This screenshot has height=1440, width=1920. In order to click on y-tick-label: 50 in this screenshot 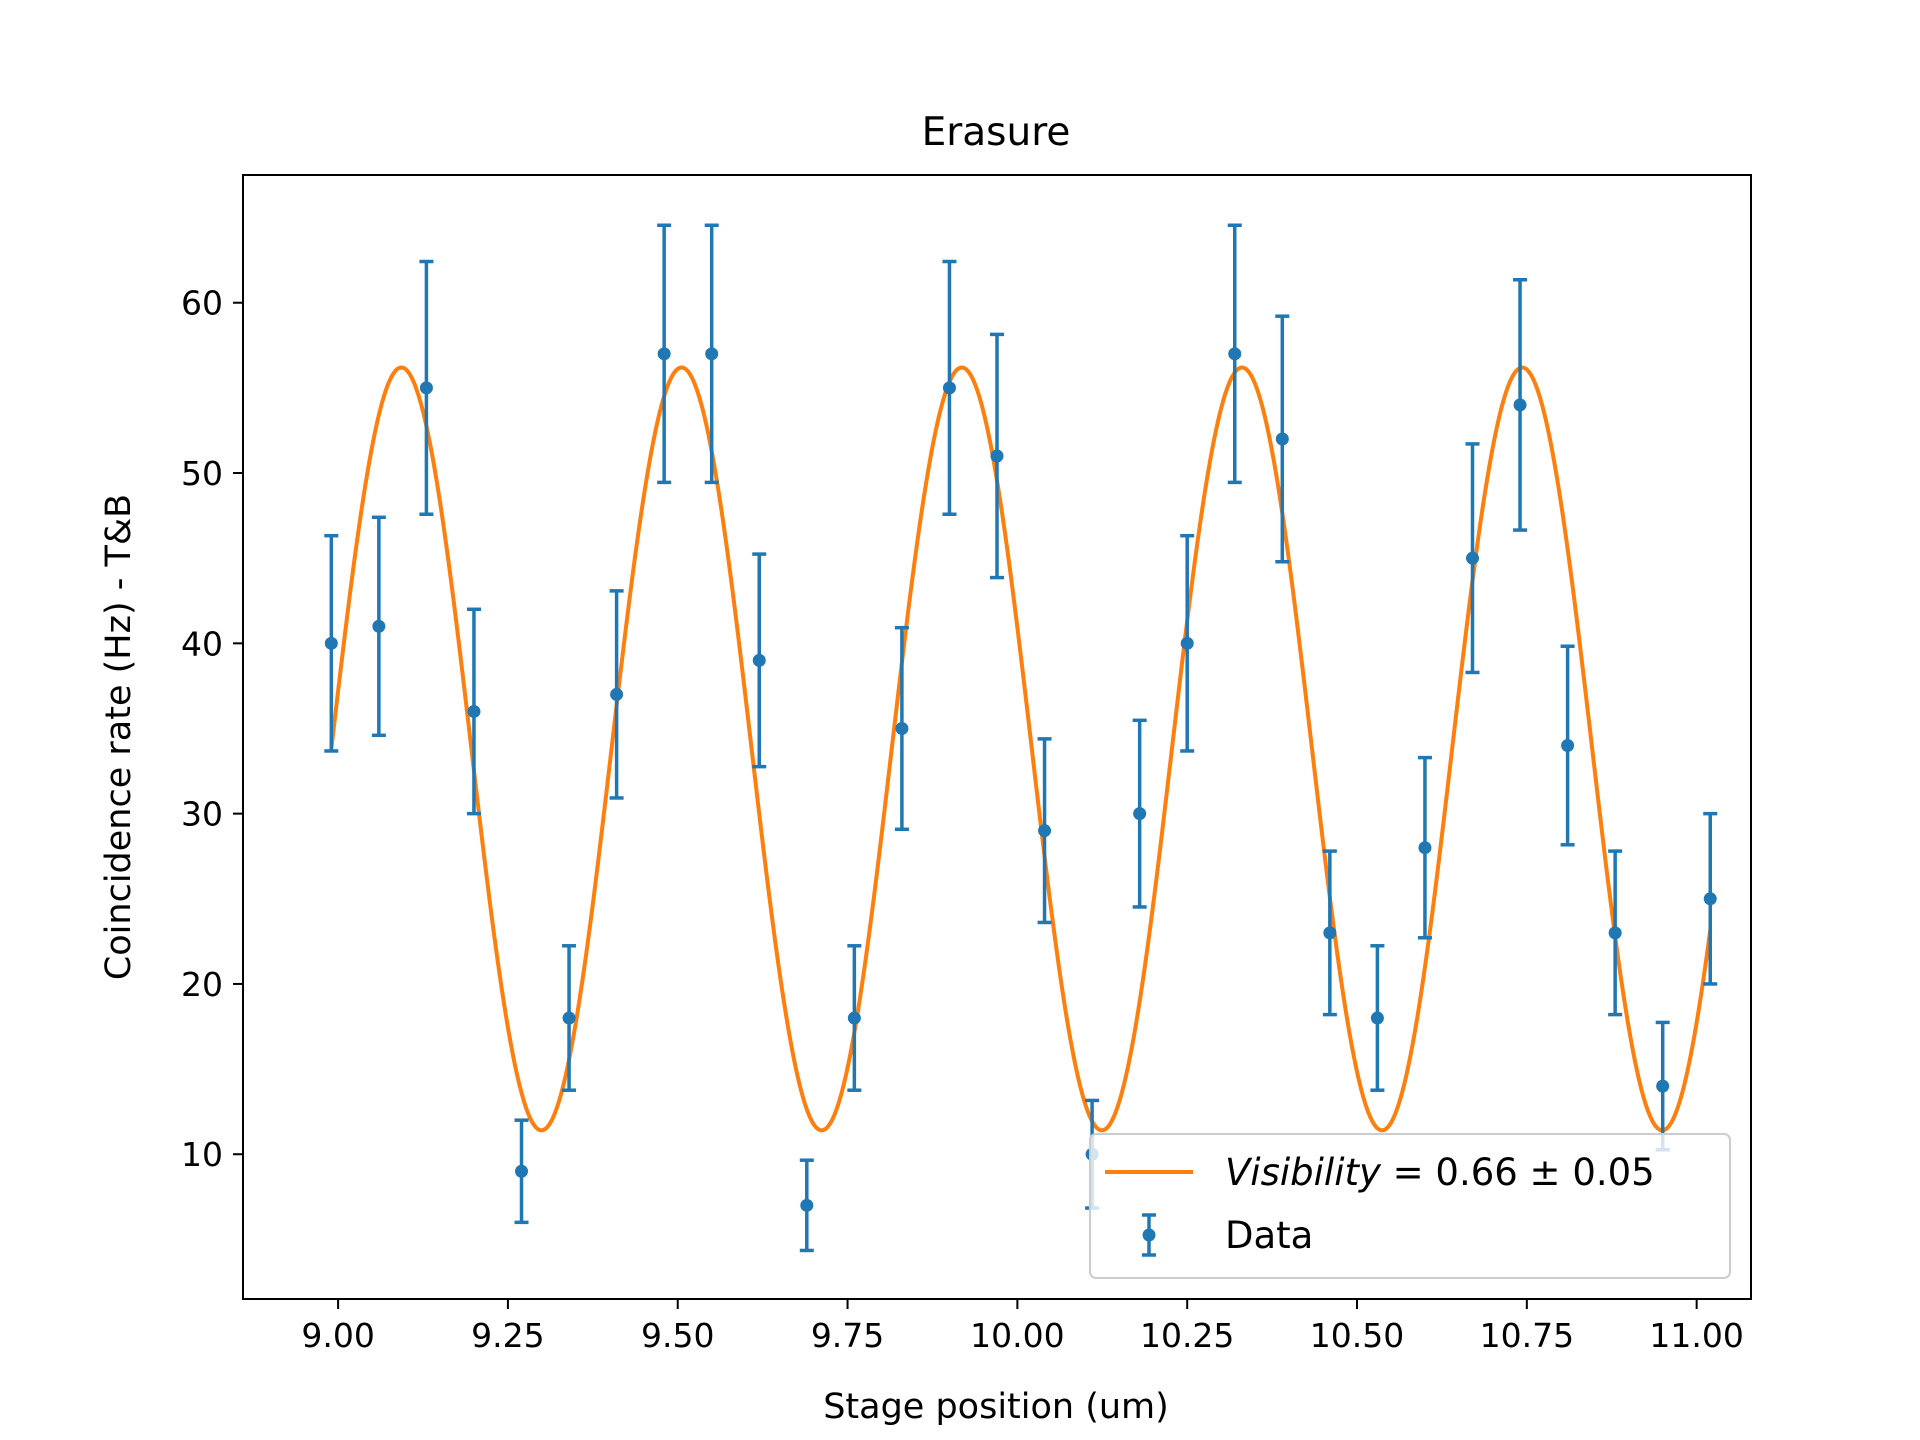, I will do `click(202, 473)`.